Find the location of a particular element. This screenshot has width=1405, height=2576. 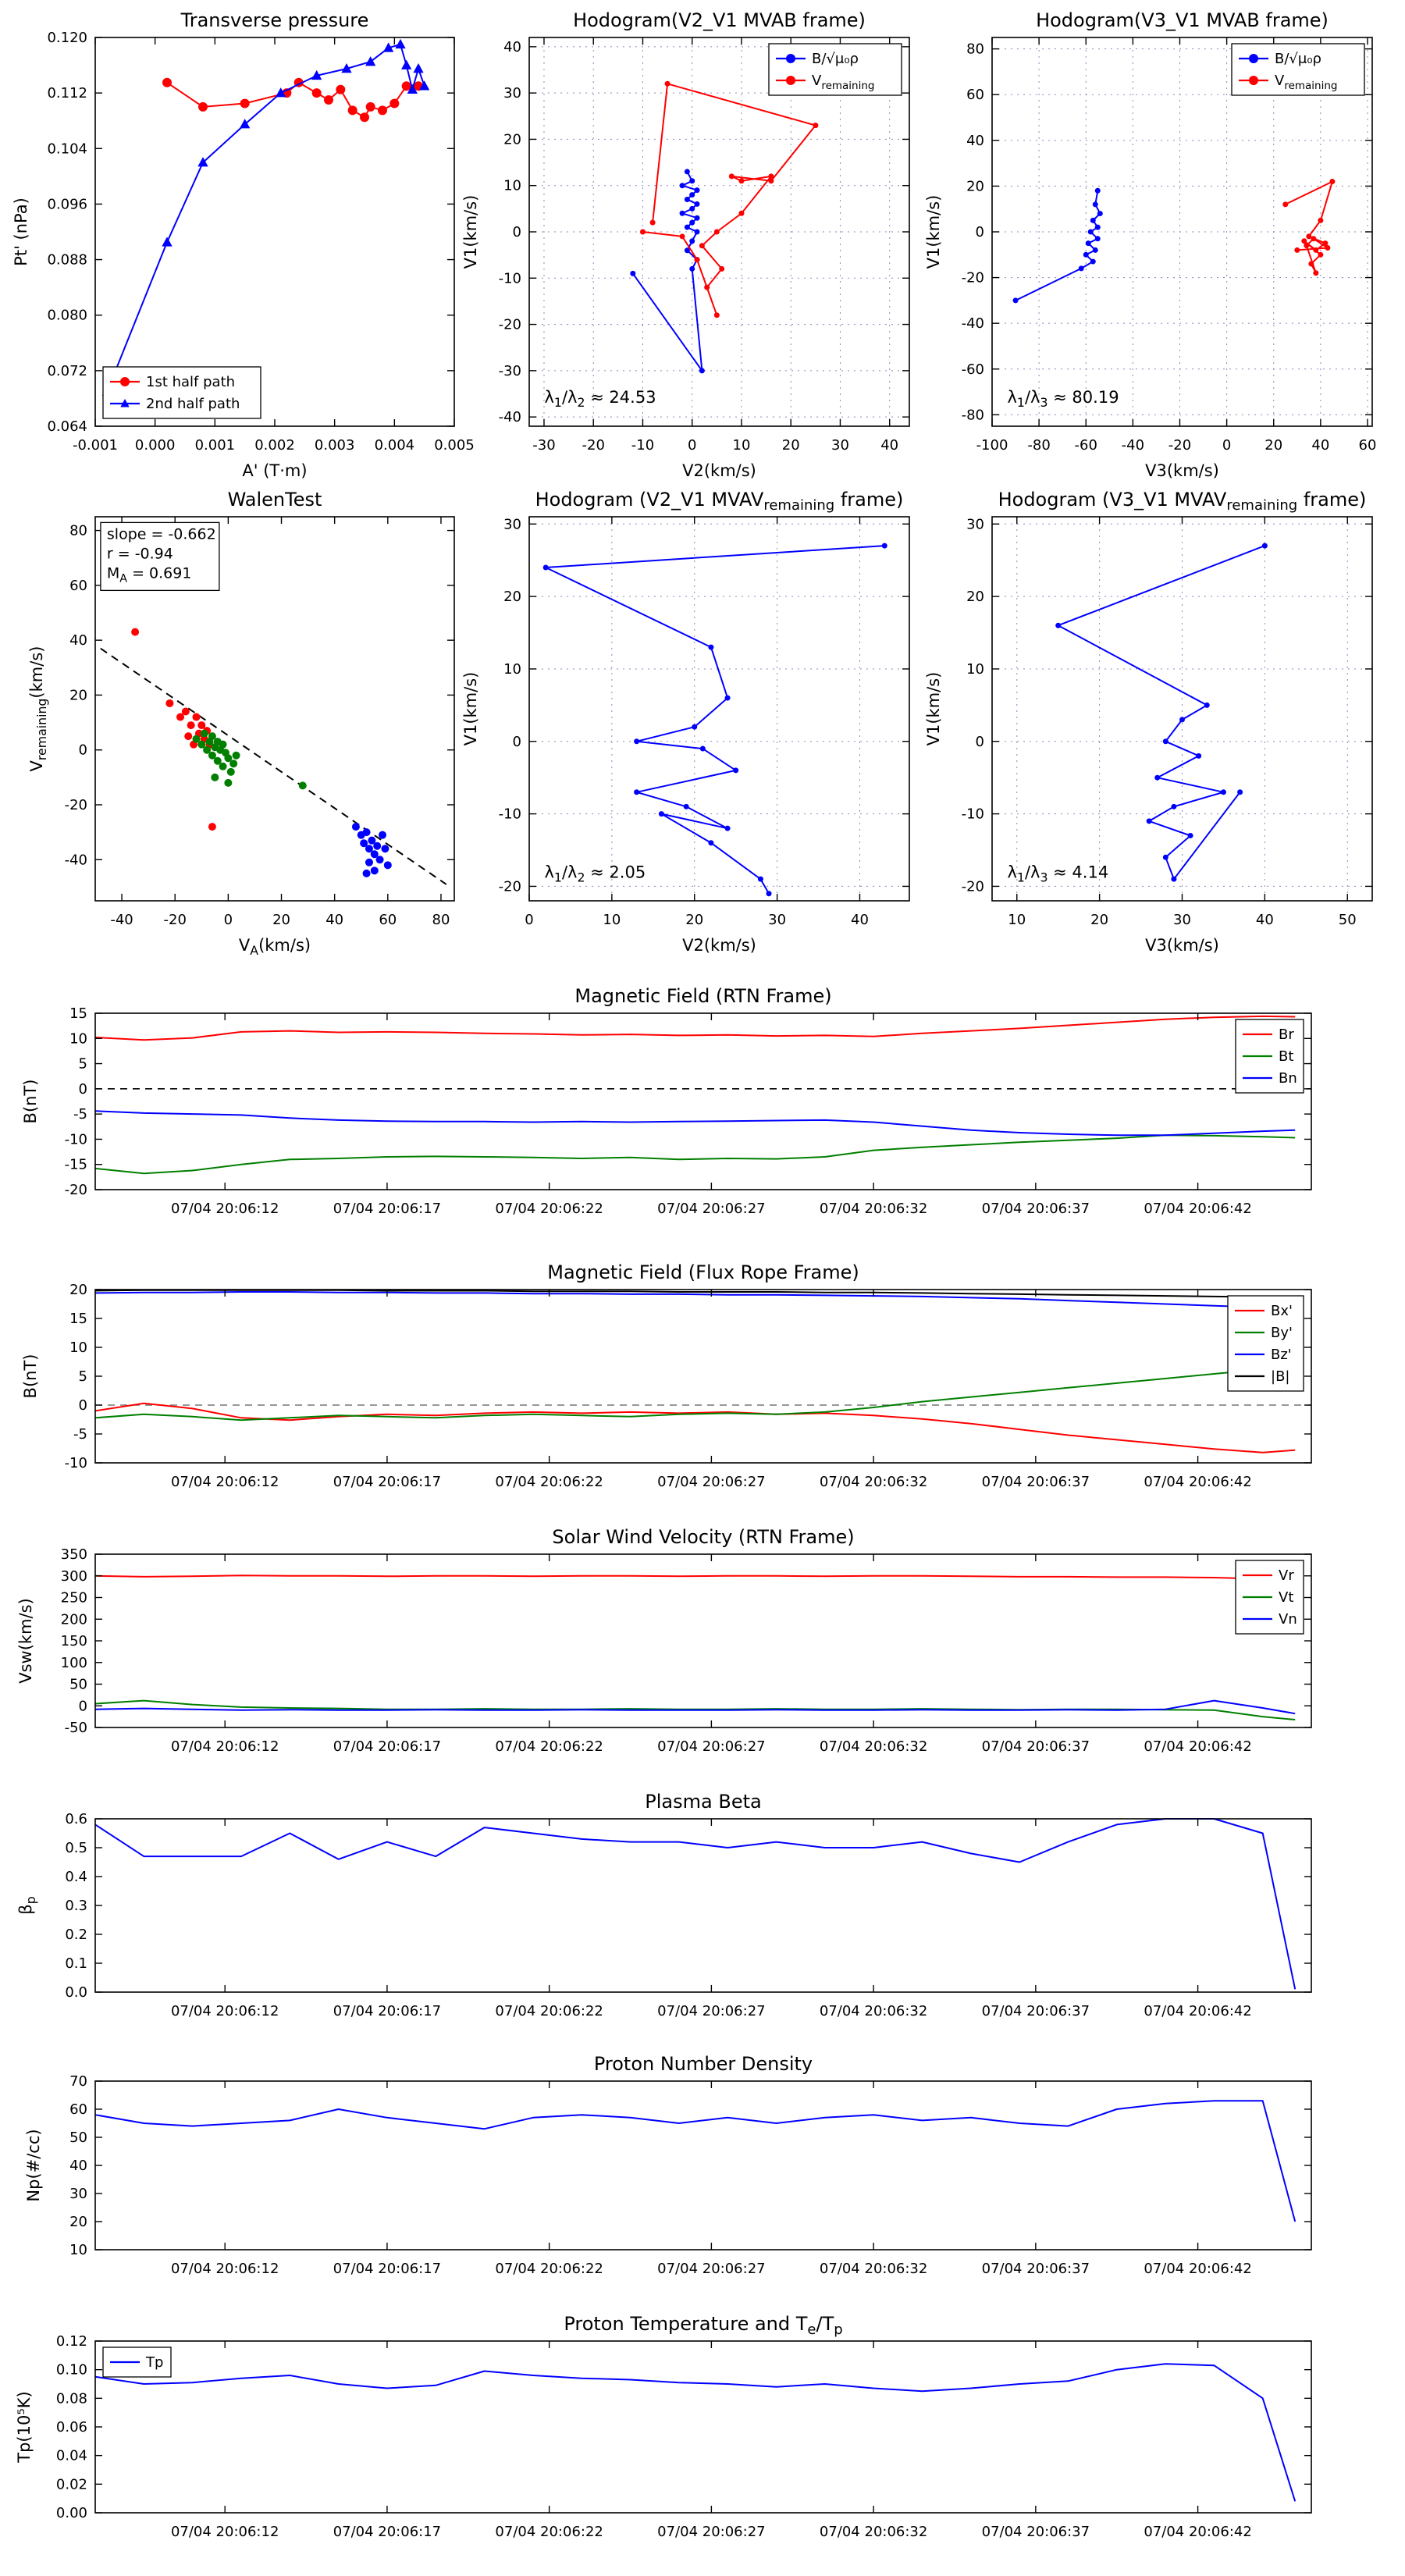

series-path is located at coordinates (1161, 713).